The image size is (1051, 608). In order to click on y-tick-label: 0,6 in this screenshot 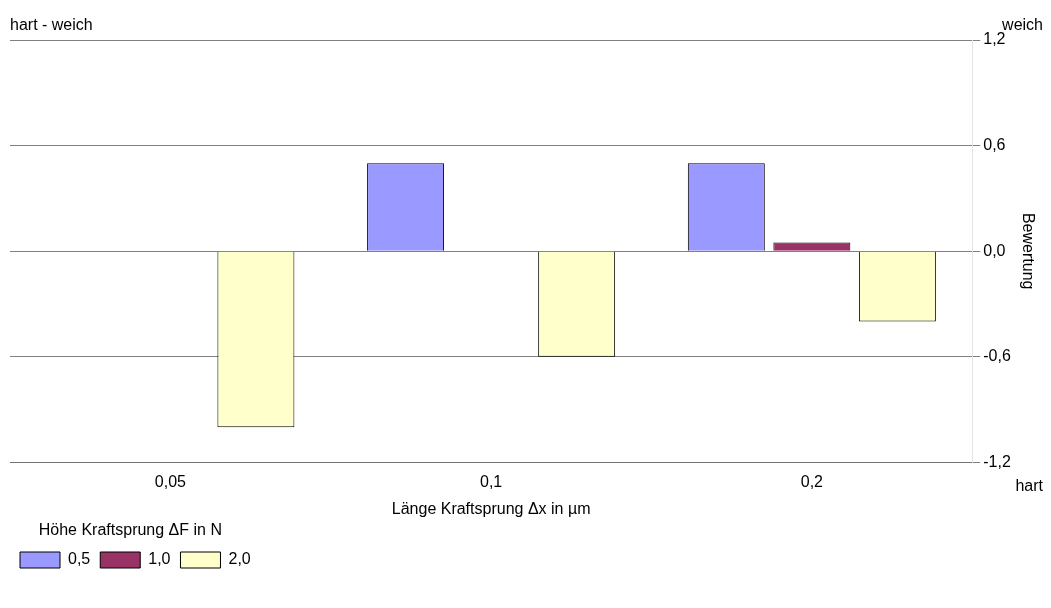, I will do `click(994, 145)`.